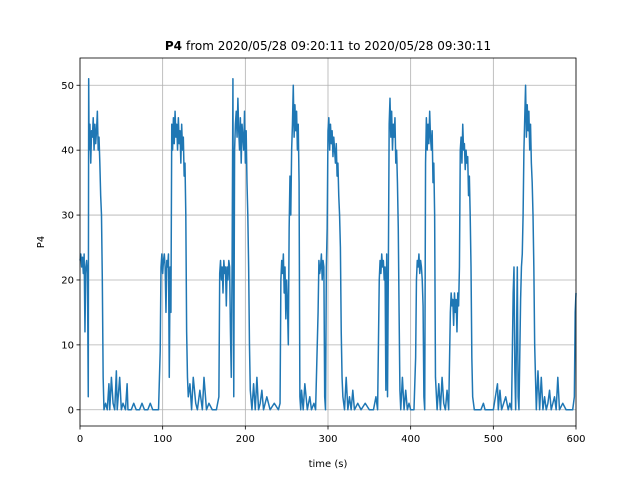 This screenshot has width=640, height=480. I want to click on y-tick-label: 0, so click(71, 410).